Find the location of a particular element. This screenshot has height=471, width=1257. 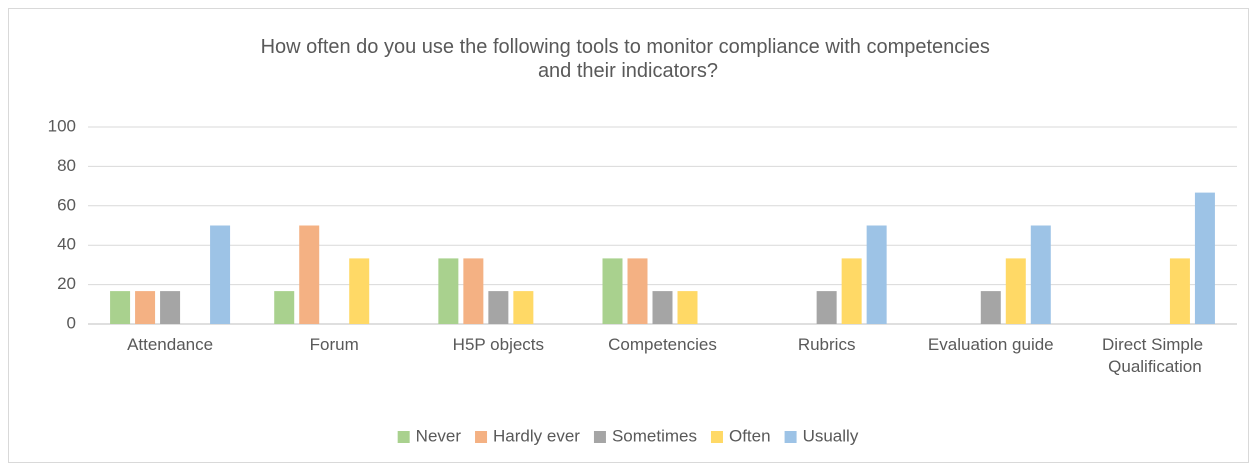

x-tick-label: Direct Simple Qualification is located at coordinates (1155, 355).